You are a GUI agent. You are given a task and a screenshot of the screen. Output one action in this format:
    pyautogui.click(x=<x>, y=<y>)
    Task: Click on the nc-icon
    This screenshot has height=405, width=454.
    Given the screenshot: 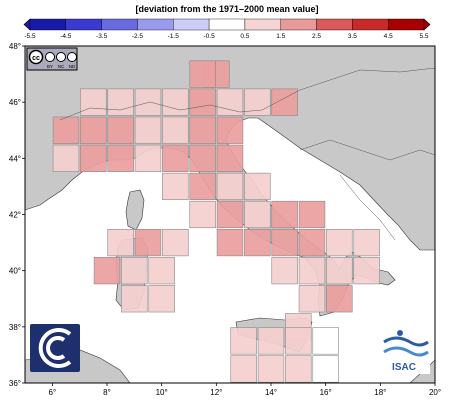 What is the action you would take?
    pyautogui.click(x=61, y=57)
    